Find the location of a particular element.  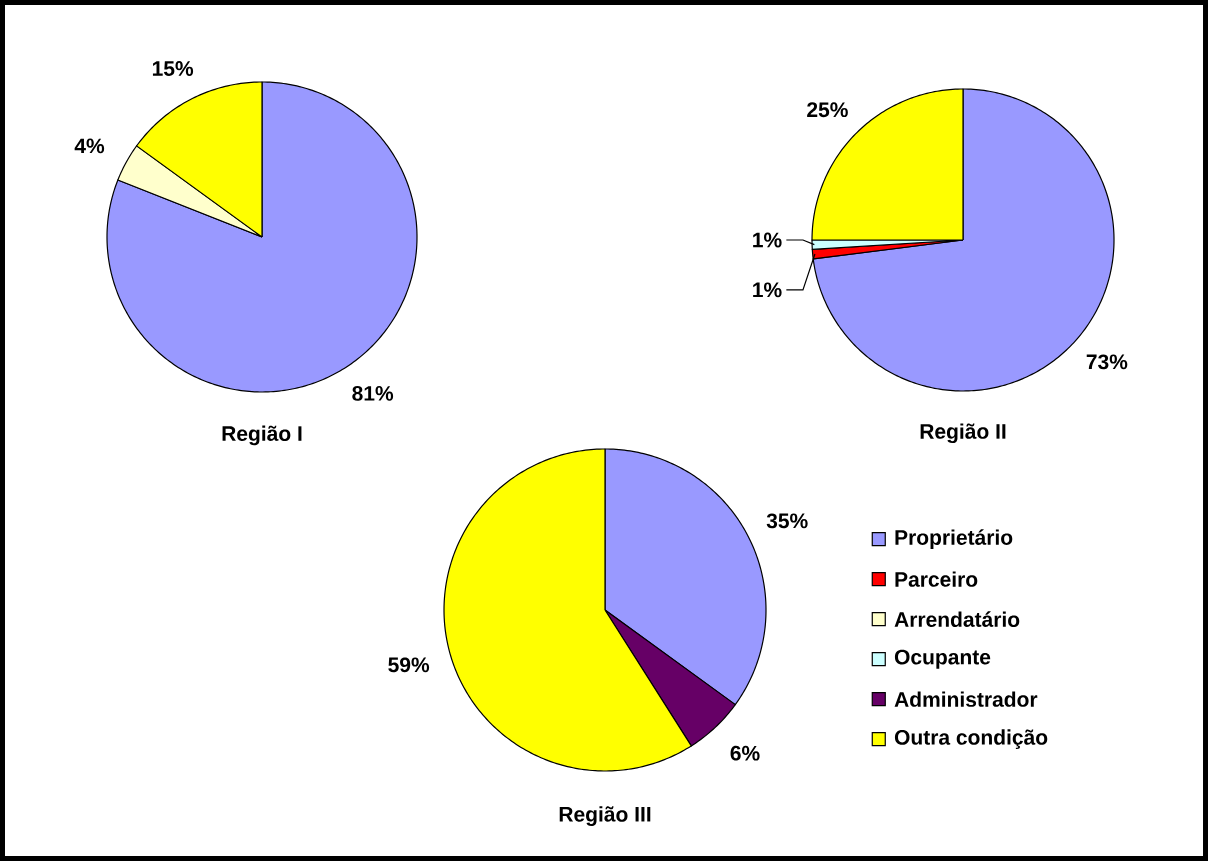

data-label: 73% is located at coordinates (1107, 362).